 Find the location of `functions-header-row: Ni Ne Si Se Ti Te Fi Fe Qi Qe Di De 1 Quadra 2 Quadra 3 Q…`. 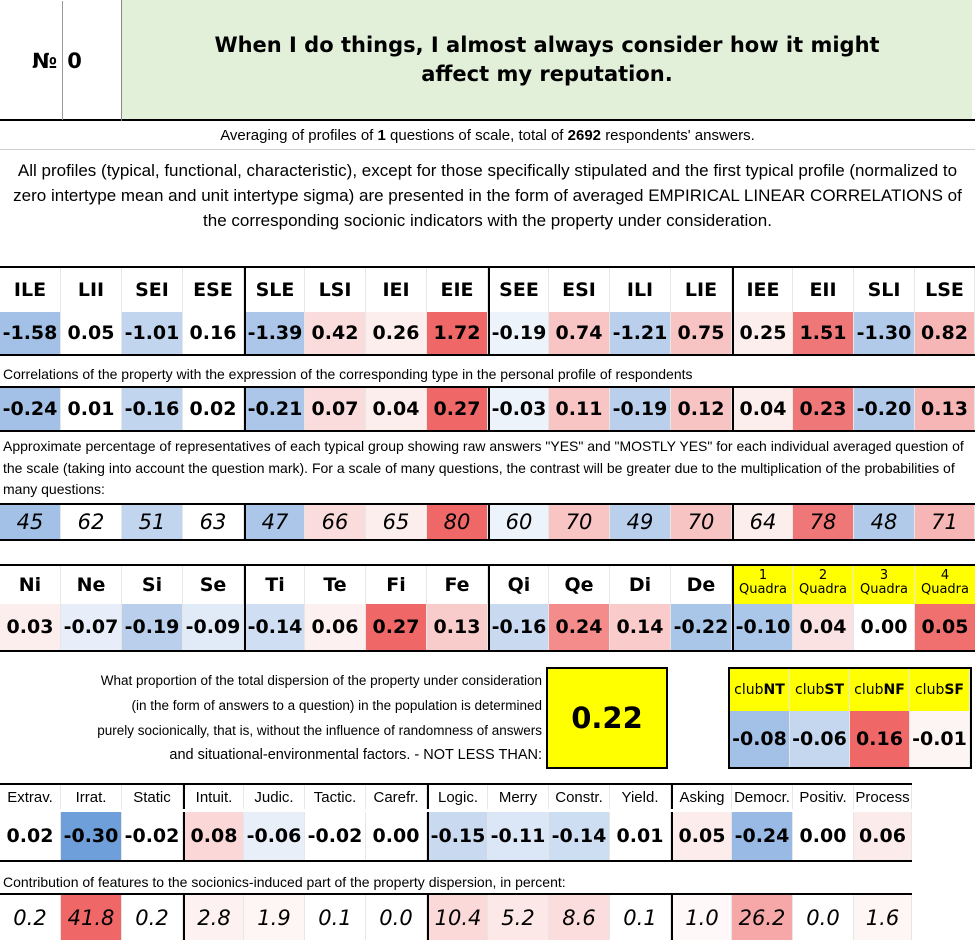

functions-header-row: Ni Ne Si Se Ti Te Fi Fe Qi Qe Di De 1 Quadra 2 Quadra 3 Q… is located at coordinates (487, 585).